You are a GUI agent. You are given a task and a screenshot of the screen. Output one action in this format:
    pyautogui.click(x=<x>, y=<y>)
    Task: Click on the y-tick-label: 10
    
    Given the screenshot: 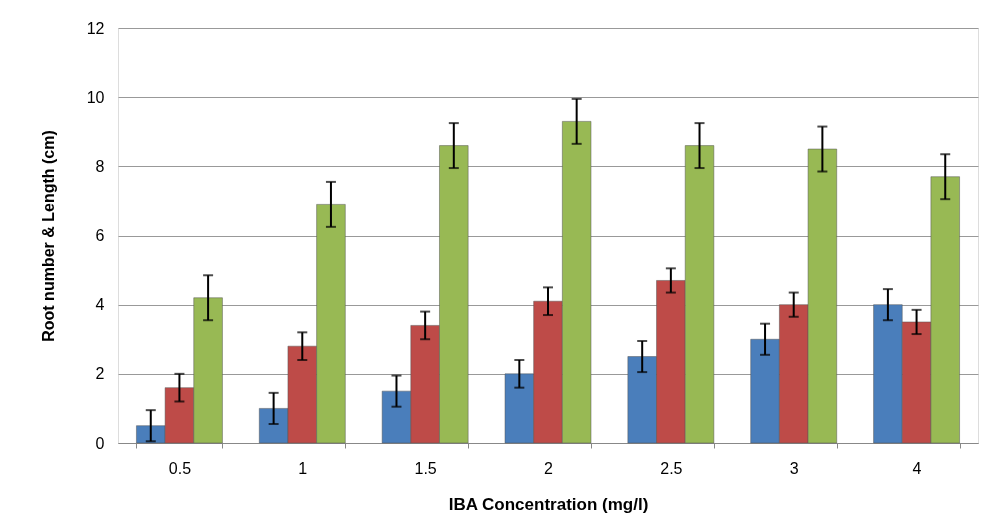 What is the action you would take?
    pyautogui.click(x=95, y=97)
    